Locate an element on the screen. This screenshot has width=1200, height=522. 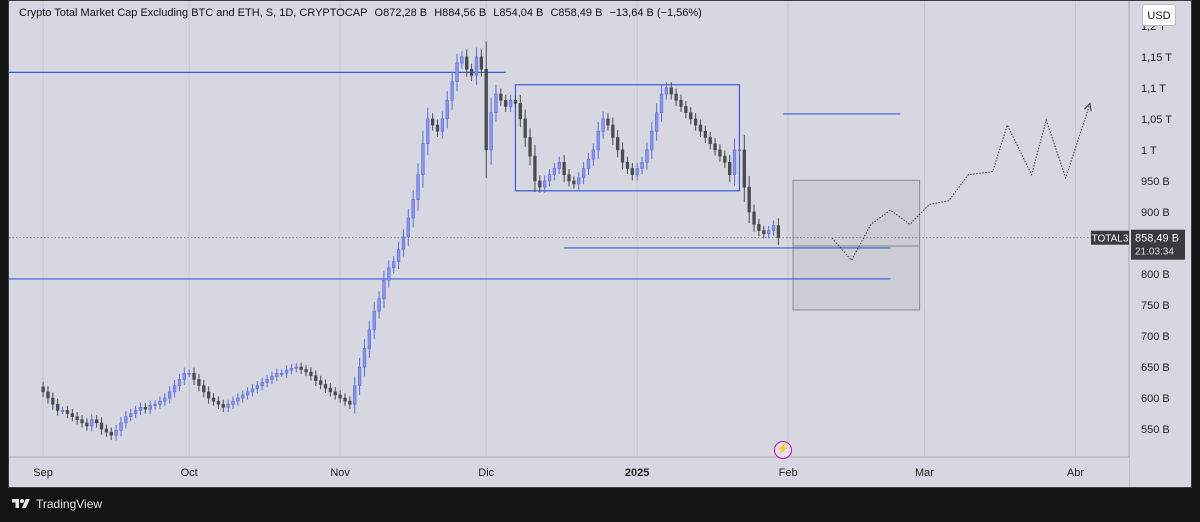
time-axis is located at coordinates (569, 472).